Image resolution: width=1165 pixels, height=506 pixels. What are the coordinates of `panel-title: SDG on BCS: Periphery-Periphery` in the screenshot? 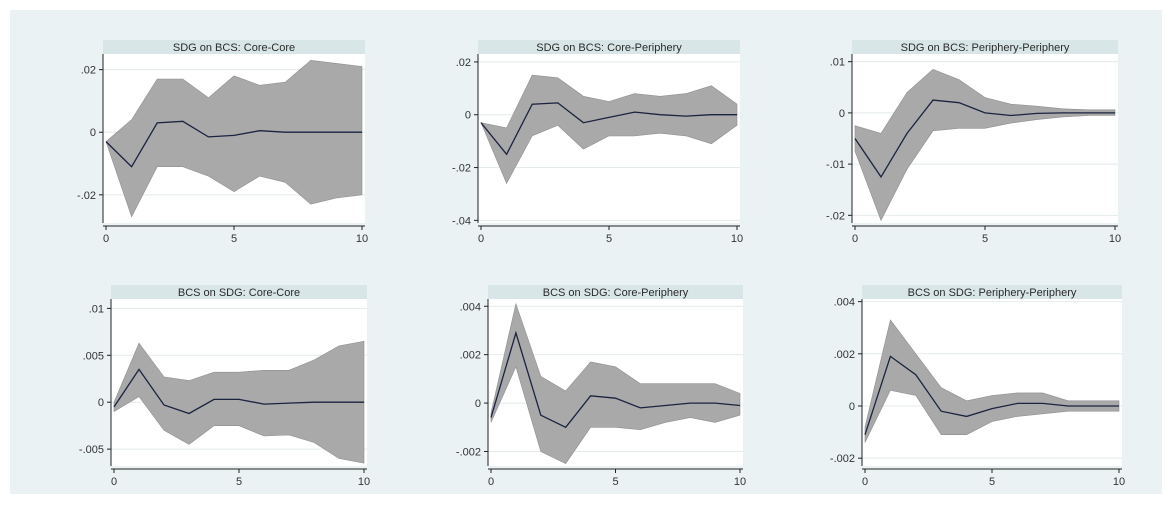 It's located at (985, 48).